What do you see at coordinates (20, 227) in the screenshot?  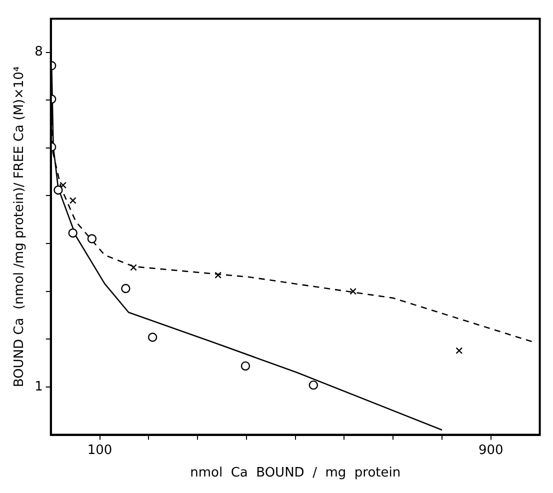 I see `y-axis-title: BOUND Ca (nmol /mg protein)/ FREE Ca (M)×10⁴` at bounding box center [20, 227].